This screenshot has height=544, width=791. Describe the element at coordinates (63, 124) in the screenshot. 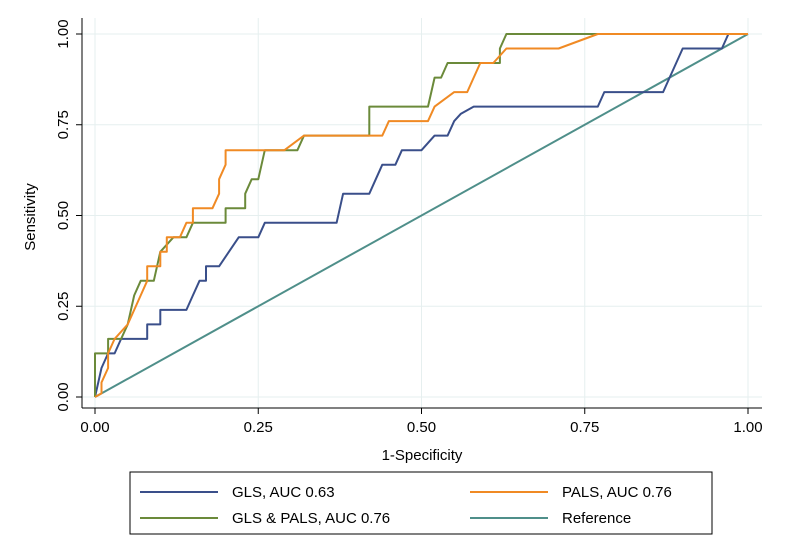

I see `y-tick-label-3: 0.75` at that location.